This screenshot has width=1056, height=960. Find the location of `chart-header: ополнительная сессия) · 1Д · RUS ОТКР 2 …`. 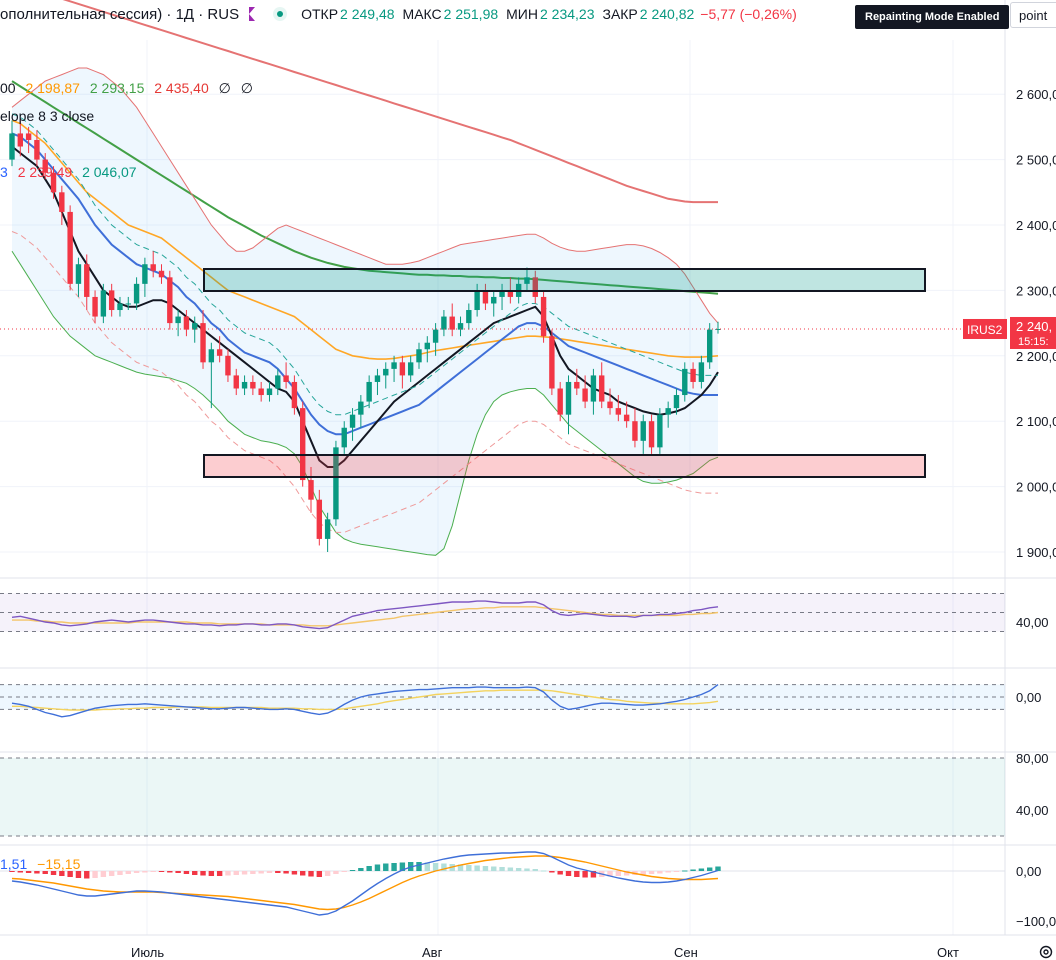

chart-header: ополнительная сессия) · 1Д · RUS ОТКР 2 … is located at coordinates (398, 14).